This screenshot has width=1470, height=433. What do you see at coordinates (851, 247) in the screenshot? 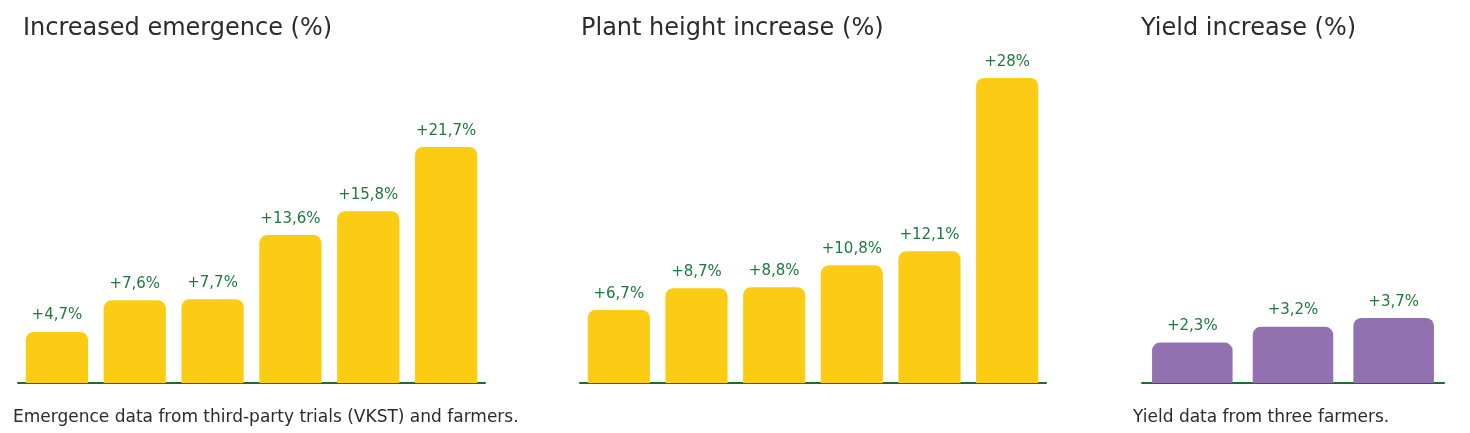
I see `data-label: +10,8%` at bounding box center [851, 247].